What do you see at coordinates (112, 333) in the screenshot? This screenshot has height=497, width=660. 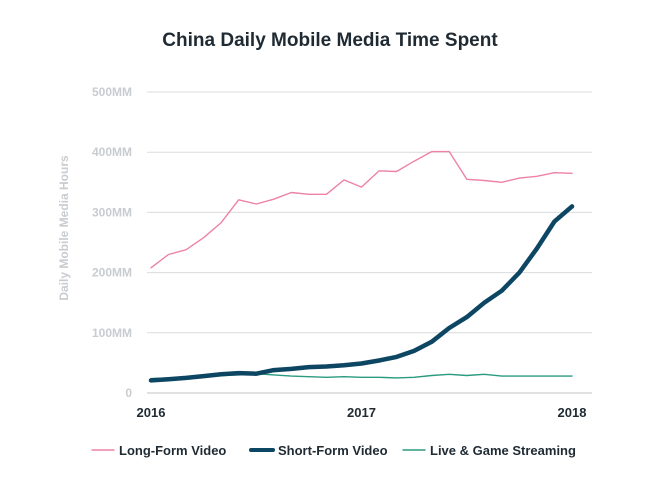 I see `y-tick-label: 100MM` at bounding box center [112, 333].